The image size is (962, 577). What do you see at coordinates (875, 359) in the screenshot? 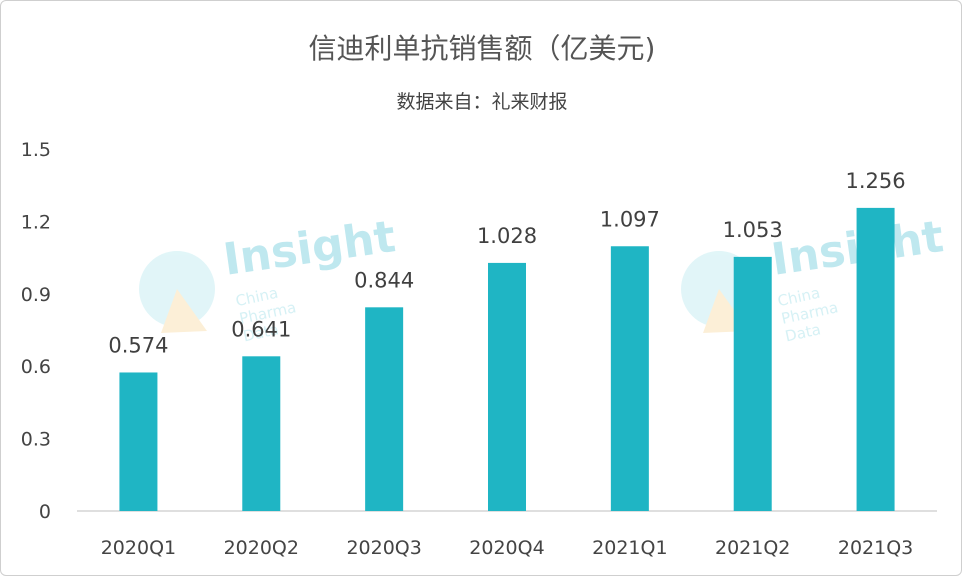
I see `bar-2021Q3` at bounding box center [875, 359].